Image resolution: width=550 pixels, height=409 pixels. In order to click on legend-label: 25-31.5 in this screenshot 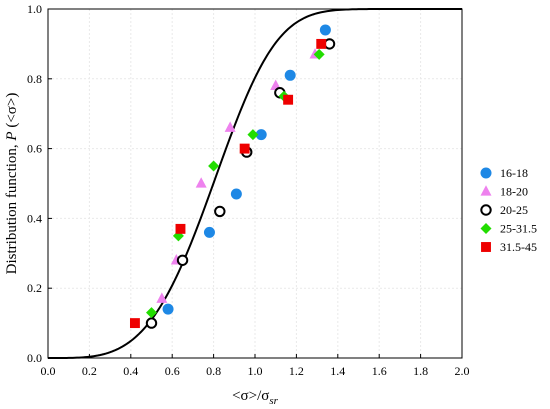, I will do `click(518, 229)`.